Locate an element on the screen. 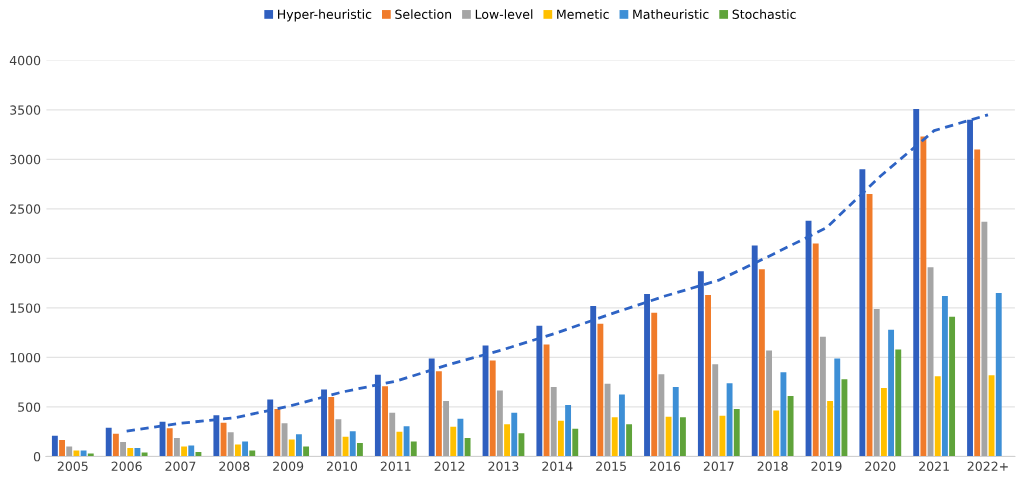 The width and height of the screenshot is (1020, 483). legend-label: Stochastic is located at coordinates (764, 14).